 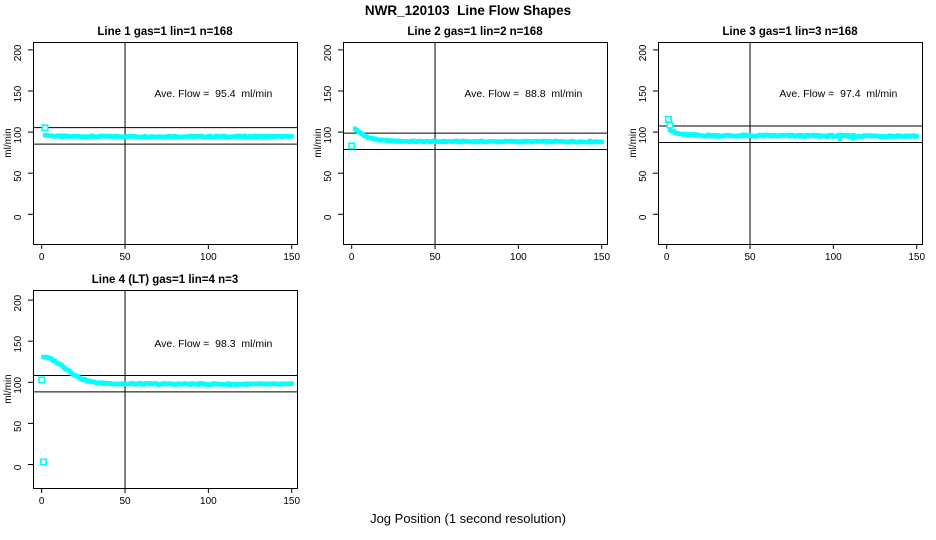 What do you see at coordinates (468, 10) in the screenshot?
I see `figure-title: NWR_120103 Line Flow Shapes` at bounding box center [468, 10].